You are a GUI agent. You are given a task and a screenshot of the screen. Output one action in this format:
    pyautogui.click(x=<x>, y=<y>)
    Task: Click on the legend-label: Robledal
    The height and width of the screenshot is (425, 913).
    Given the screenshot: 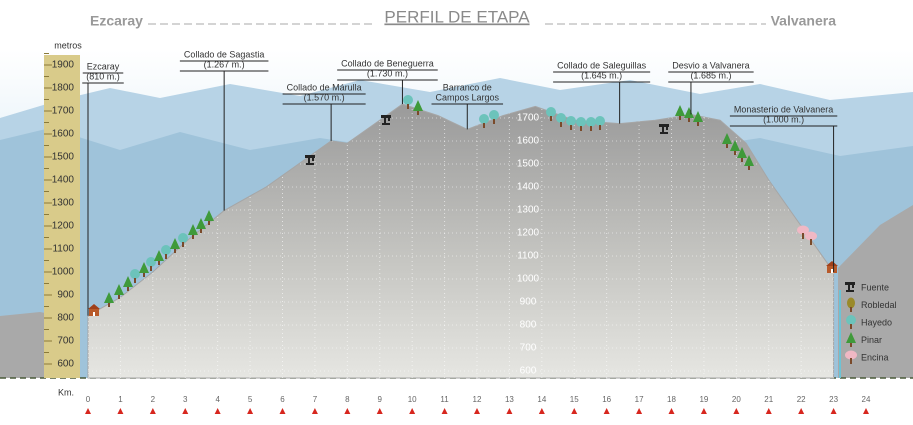 What is the action you would take?
    pyautogui.click(x=879, y=305)
    